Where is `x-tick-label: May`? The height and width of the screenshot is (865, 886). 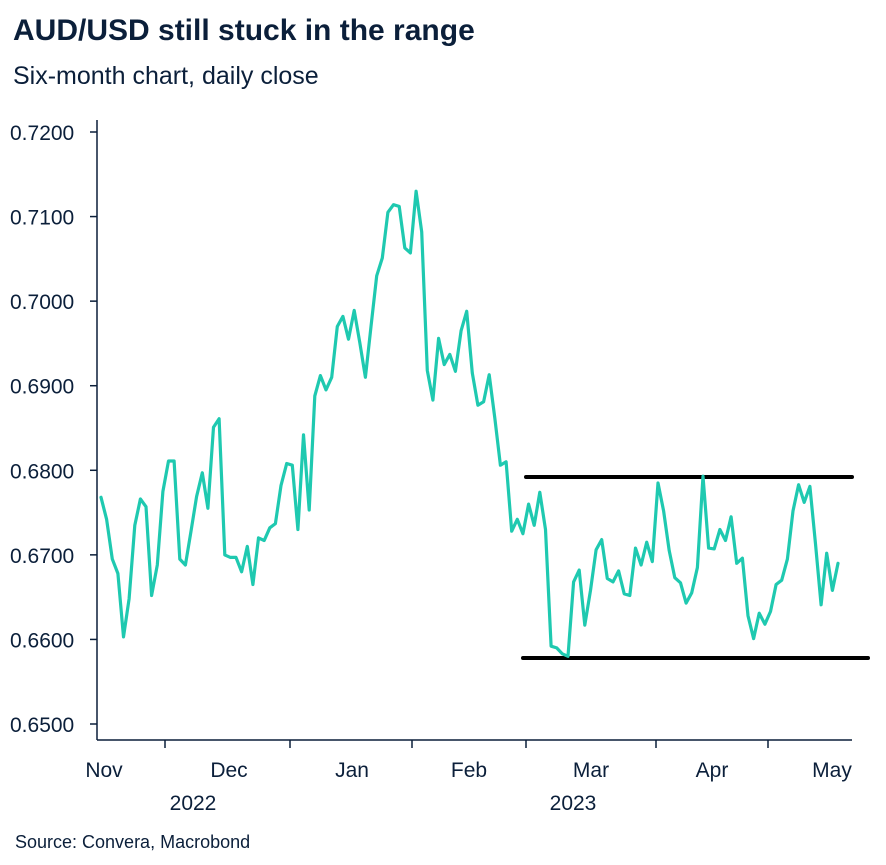
x-tick-label: May is located at coordinates (832, 770).